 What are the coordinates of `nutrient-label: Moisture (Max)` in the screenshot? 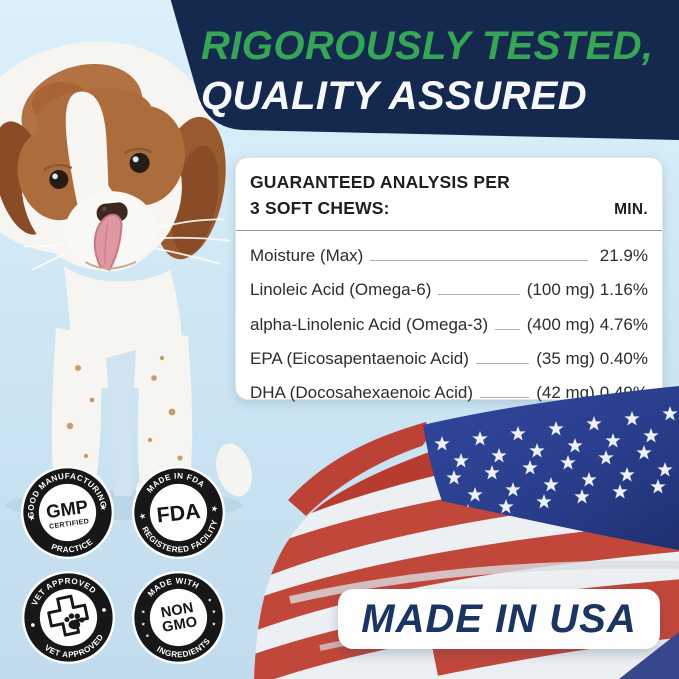 It's located at (307, 256).